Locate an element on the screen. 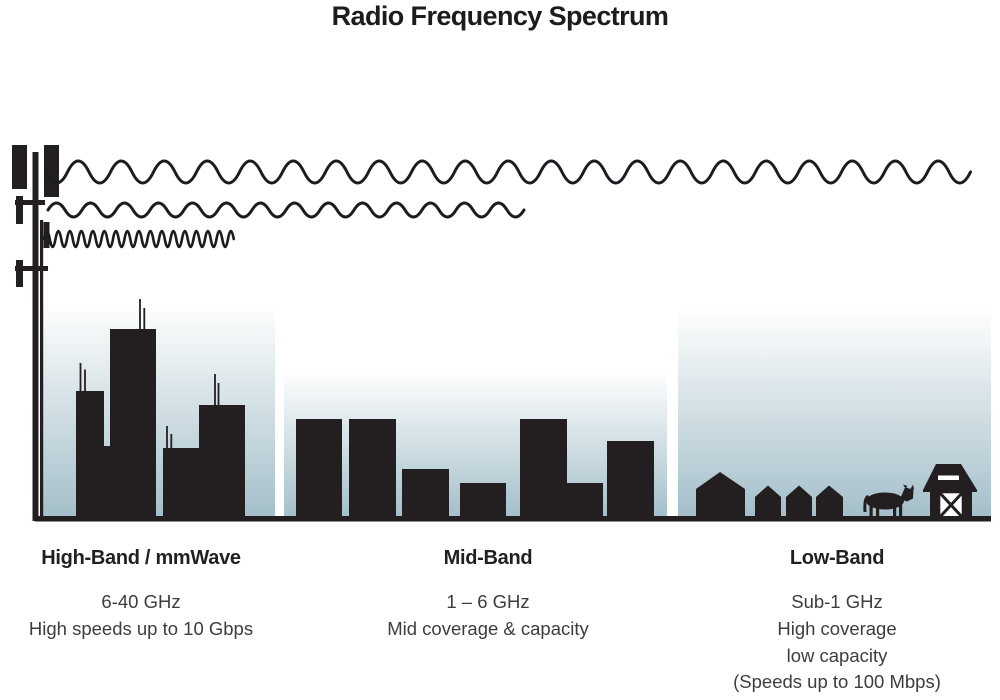 This screenshot has width=1000, height=700. band-name-mid: Mid-Band is located at coordinates (488, 558).